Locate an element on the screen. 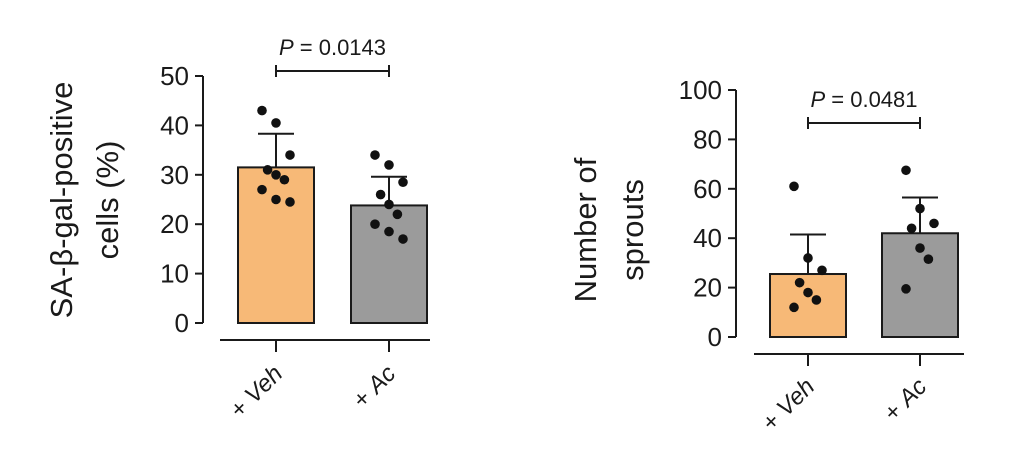 This screenshot has width=1024, height=476. y-axis-label: Number of is located at coordinates (585, 229).